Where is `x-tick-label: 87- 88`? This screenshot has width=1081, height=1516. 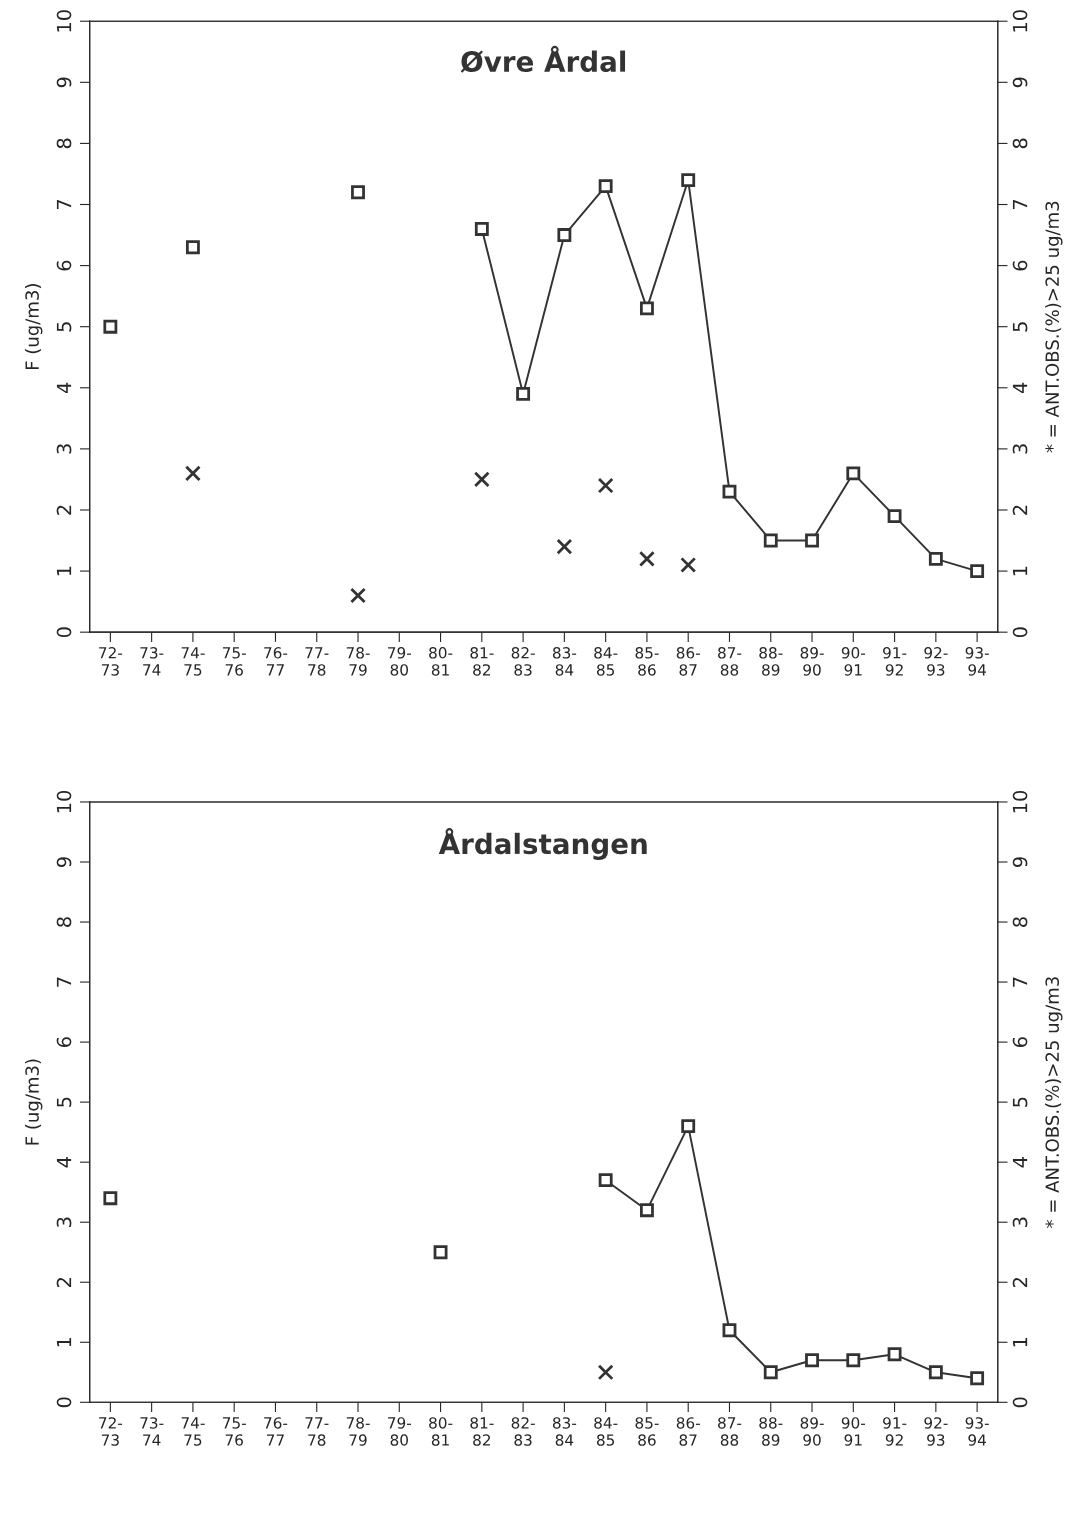
x-tick-label: 87- 88 is located at coordinates (730, 661).